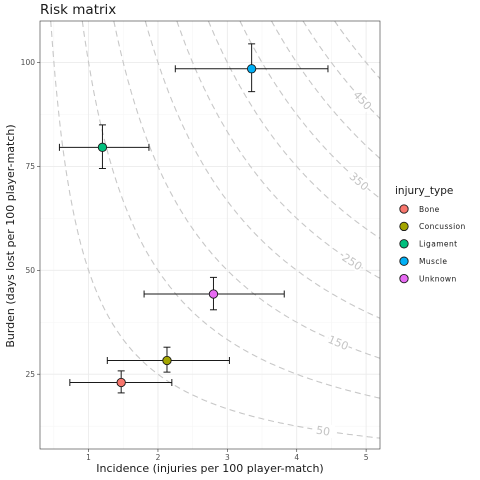 The image size is (480, 480). What do you see at coordinates (424, 191) in the screenshot?
I see `legend-title: injury_type` at bounding box center [424, 191].